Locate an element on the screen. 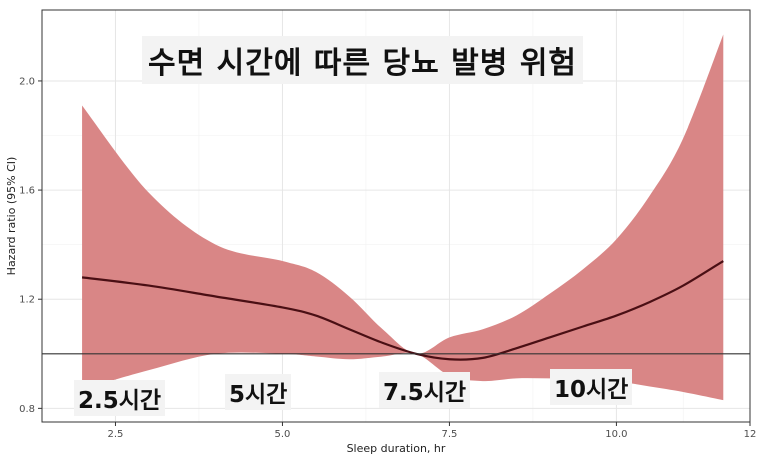  x-tick-label: 7.5 is located at coordinates (449, 434).